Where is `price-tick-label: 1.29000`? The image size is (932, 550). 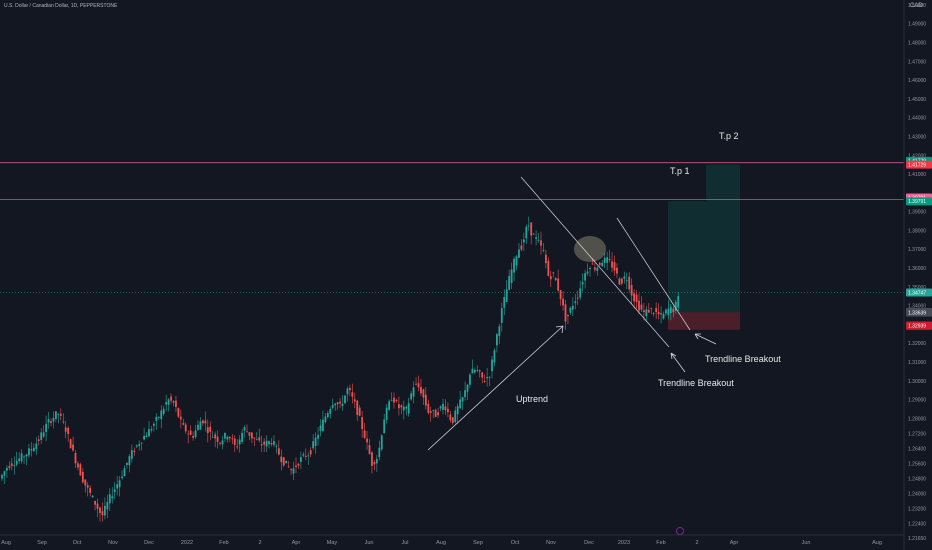 price-tick-label: 1.29000 is located at coordinates (917, 401).